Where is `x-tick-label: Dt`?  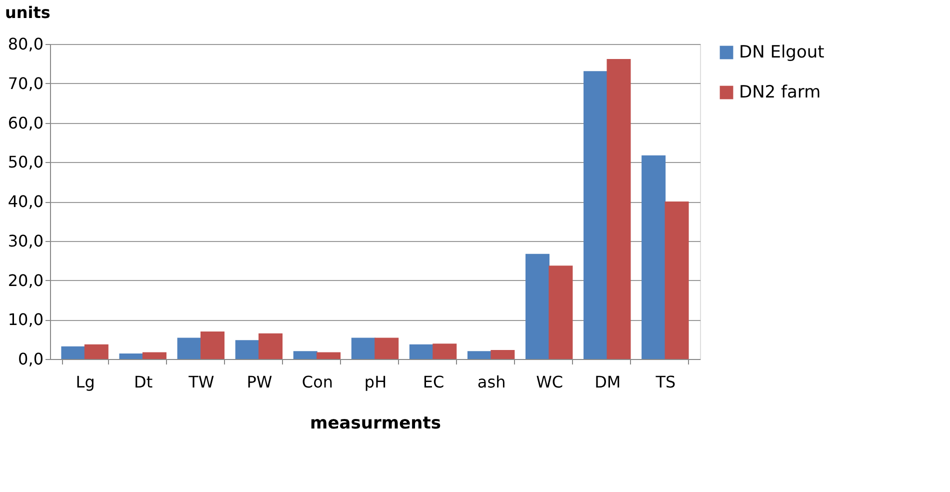
x-tick-label: Dt is located at coordinates (143, 382).